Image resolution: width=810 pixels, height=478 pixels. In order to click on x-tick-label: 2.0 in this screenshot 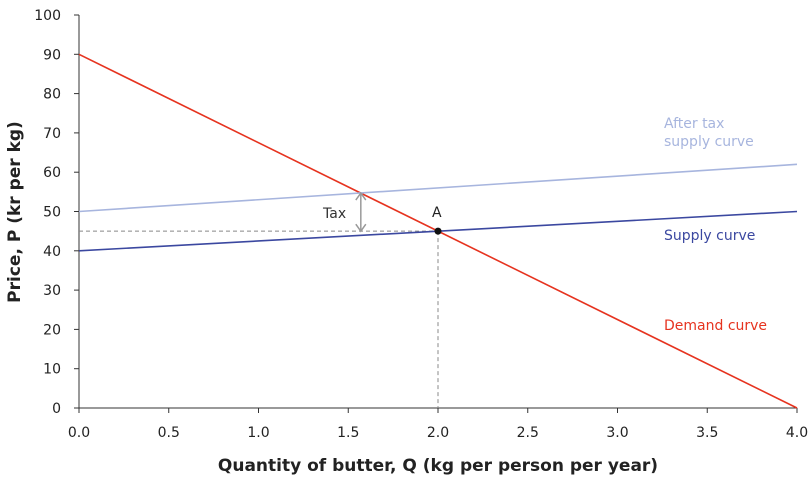, I will do `click(438, 433)`.